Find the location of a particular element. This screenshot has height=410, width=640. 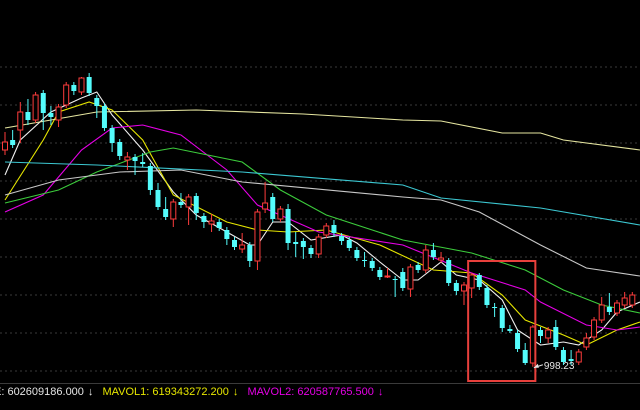

highlight-box is located at coordinates (502, 321).